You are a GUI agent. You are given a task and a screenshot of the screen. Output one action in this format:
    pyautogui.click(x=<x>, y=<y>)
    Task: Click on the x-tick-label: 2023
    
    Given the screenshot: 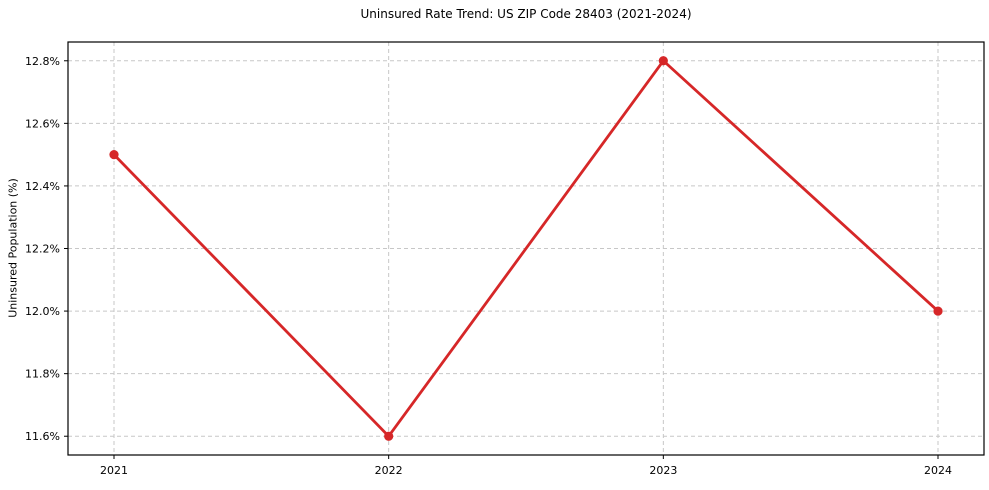 What is the action you would take?
    pyautogui.click(x=663, y=470)
    